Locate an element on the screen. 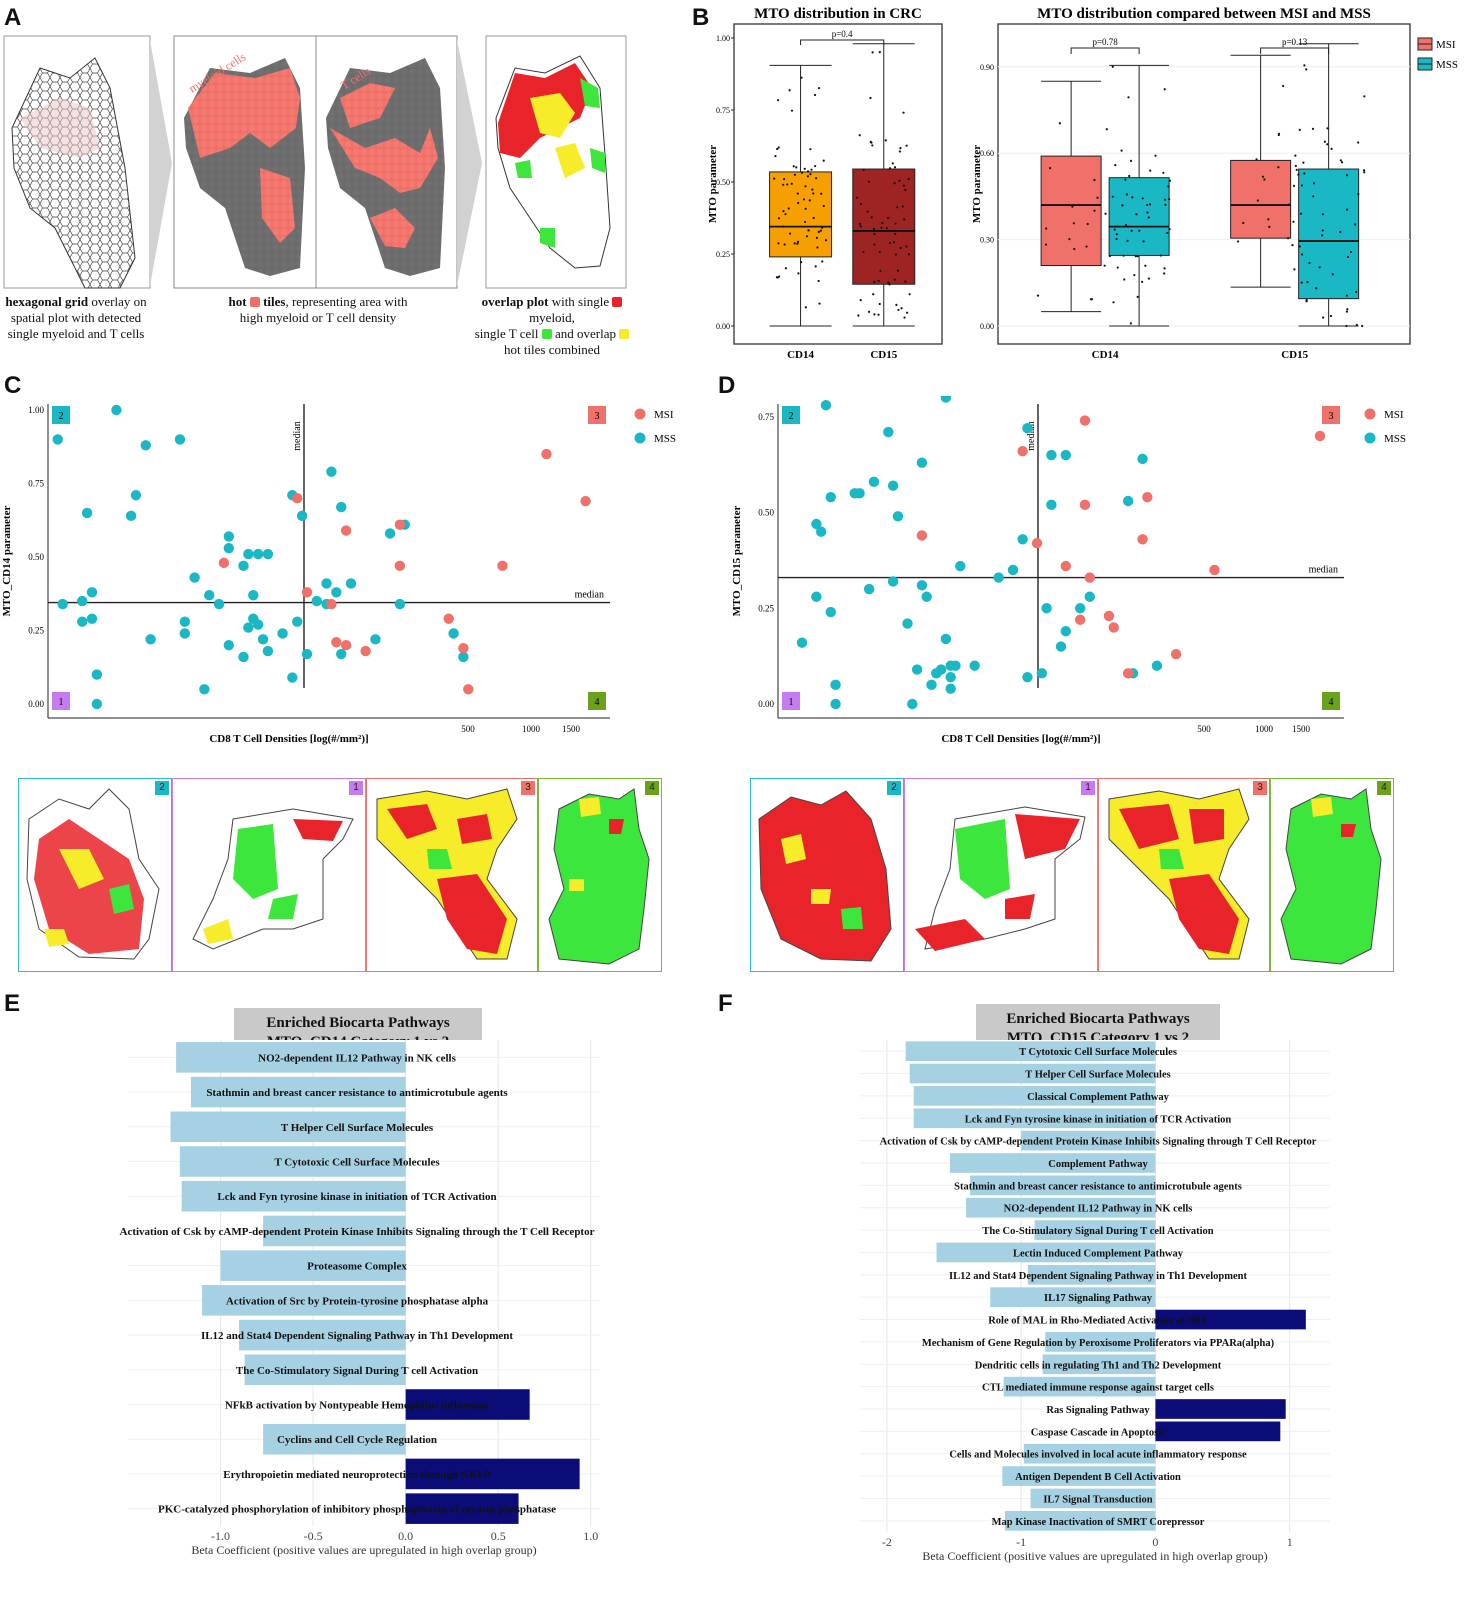  x-tick-label: CD14 is located at coordinates (1105, 355).